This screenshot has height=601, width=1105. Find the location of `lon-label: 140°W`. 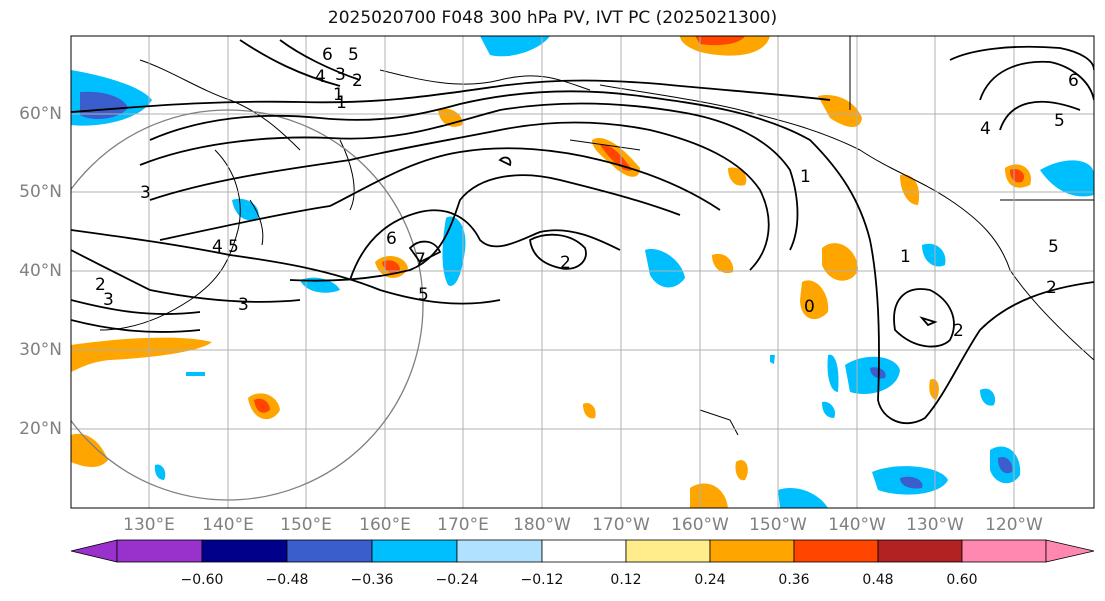

lon-label: 140°W is located at coordinates (857, 525).